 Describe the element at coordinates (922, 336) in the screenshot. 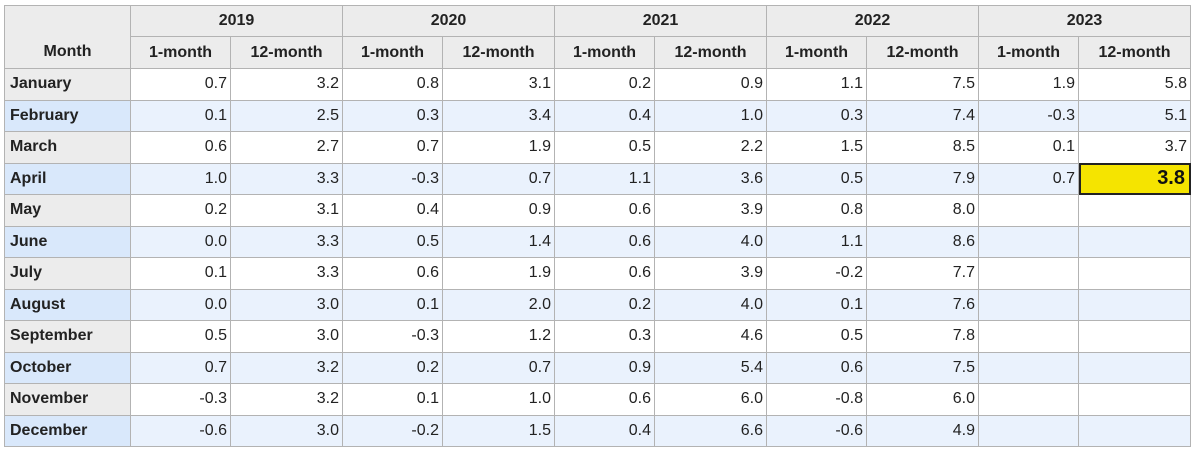

I see `twelve-month-value-cell: 7.8` at that location.